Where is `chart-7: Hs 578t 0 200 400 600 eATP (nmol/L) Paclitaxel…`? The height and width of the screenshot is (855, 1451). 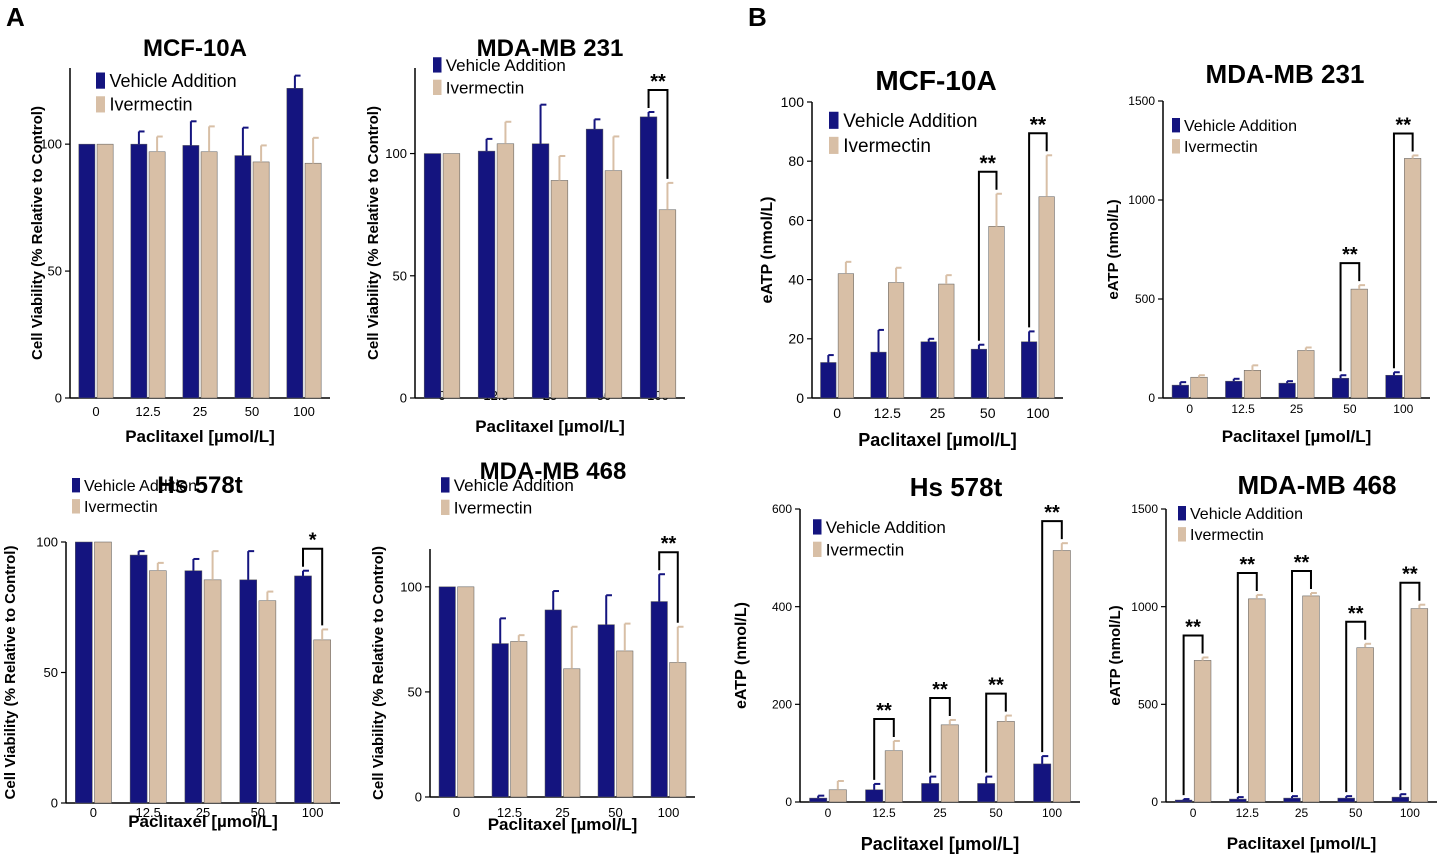
chart-7: Hs 578t 0 200 400 600 eATP (nmol/L) Paclitaxel… is located at coordinates (906, 663).